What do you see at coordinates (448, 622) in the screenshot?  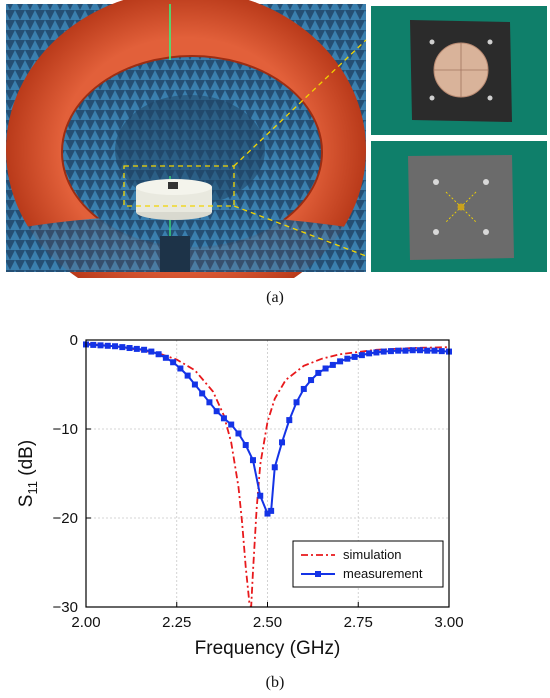 I see `x-tick-label: 3.00` at bounding box center [448, 622].